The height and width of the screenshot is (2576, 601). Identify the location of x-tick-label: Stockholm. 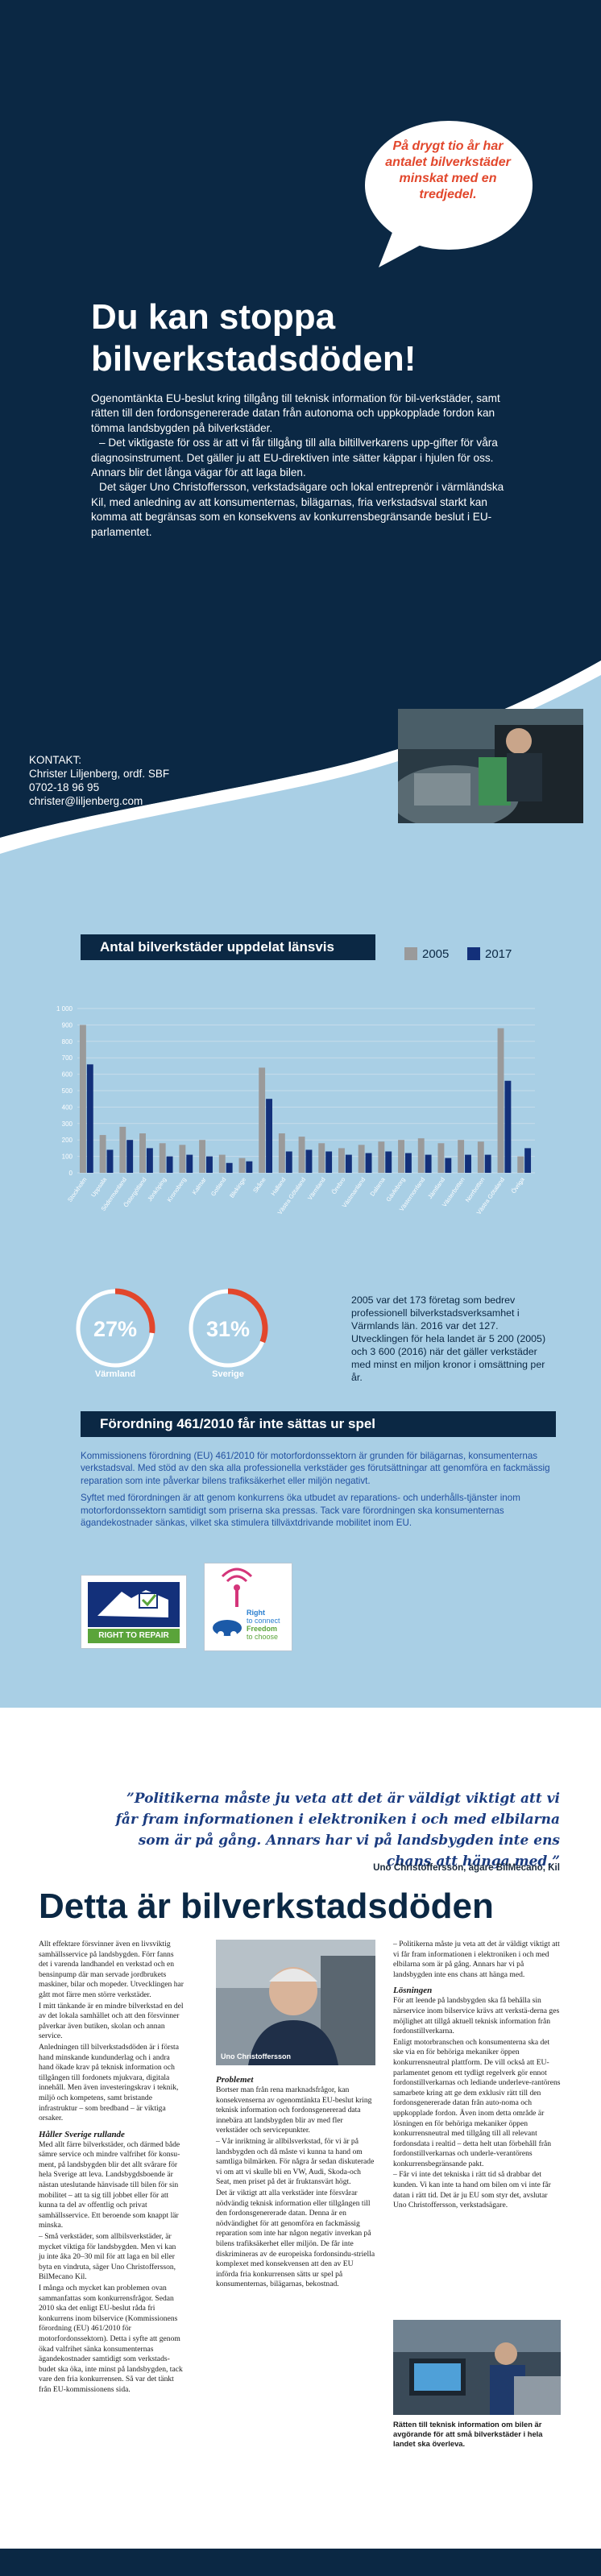
(77, 1189).